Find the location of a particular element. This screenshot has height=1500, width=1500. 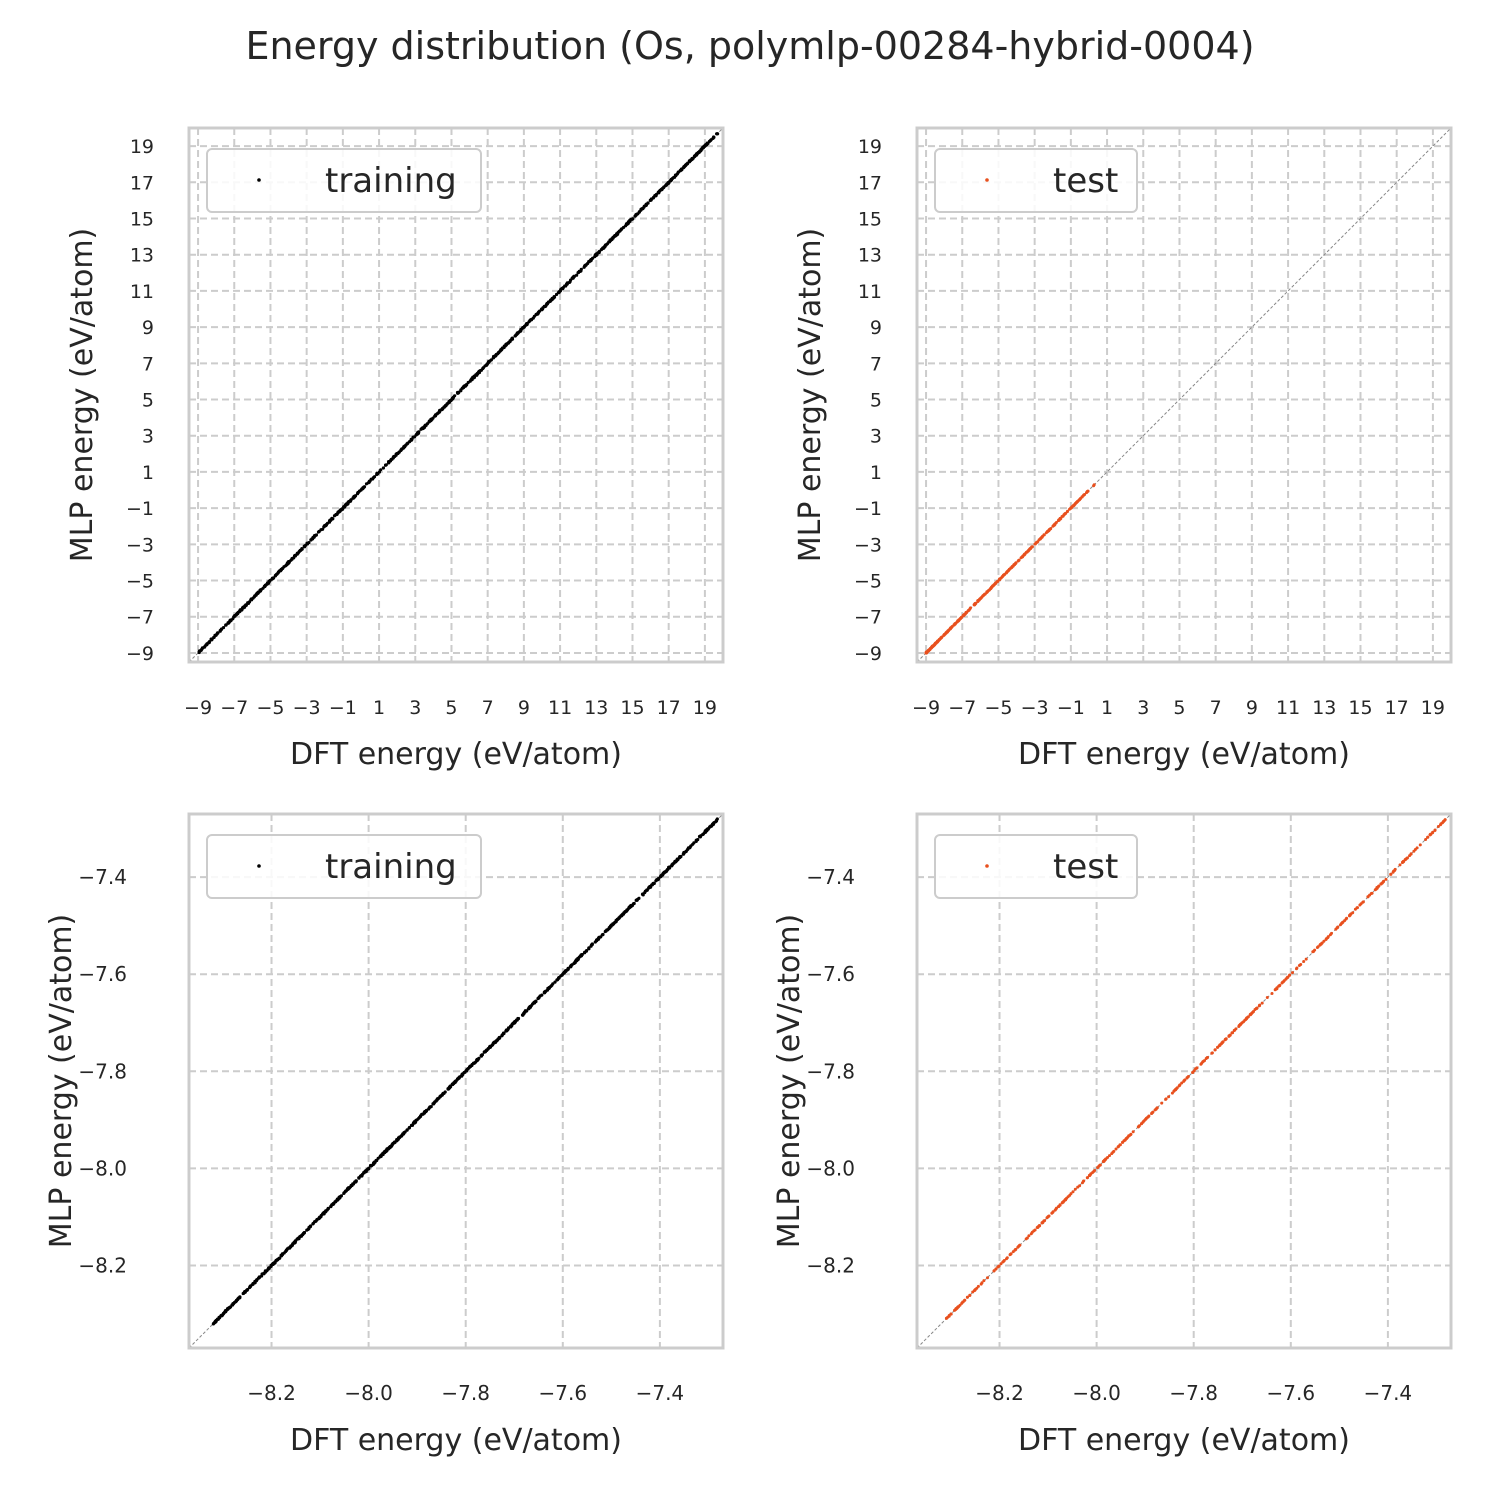

y-tick-label: −7.6 is located at coordinates (830, 974).